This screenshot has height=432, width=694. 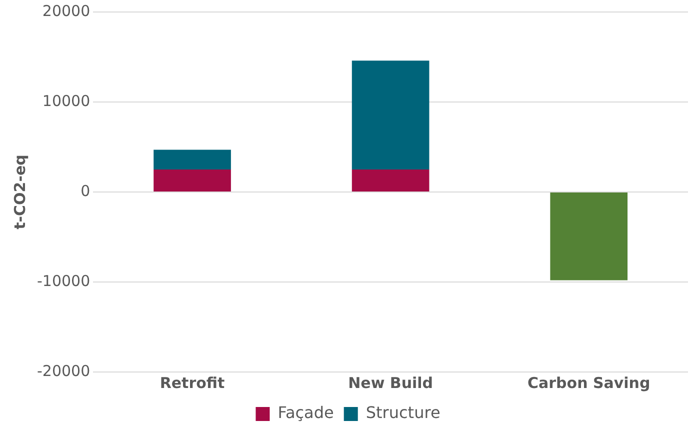 What do you see at coordinates (85, 191) in the screenshot?
I see `y-tick-label: 0` at bounding box center [85, 191].